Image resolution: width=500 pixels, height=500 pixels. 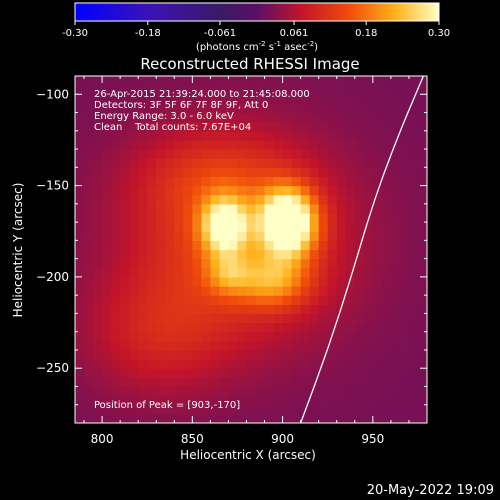 What do you see at coordinates (164, 116) in the screenshot?
I see `annotation-energy-range: Energy Range: 3.0 - 6.0 keV` at bounding box center [164, 116].